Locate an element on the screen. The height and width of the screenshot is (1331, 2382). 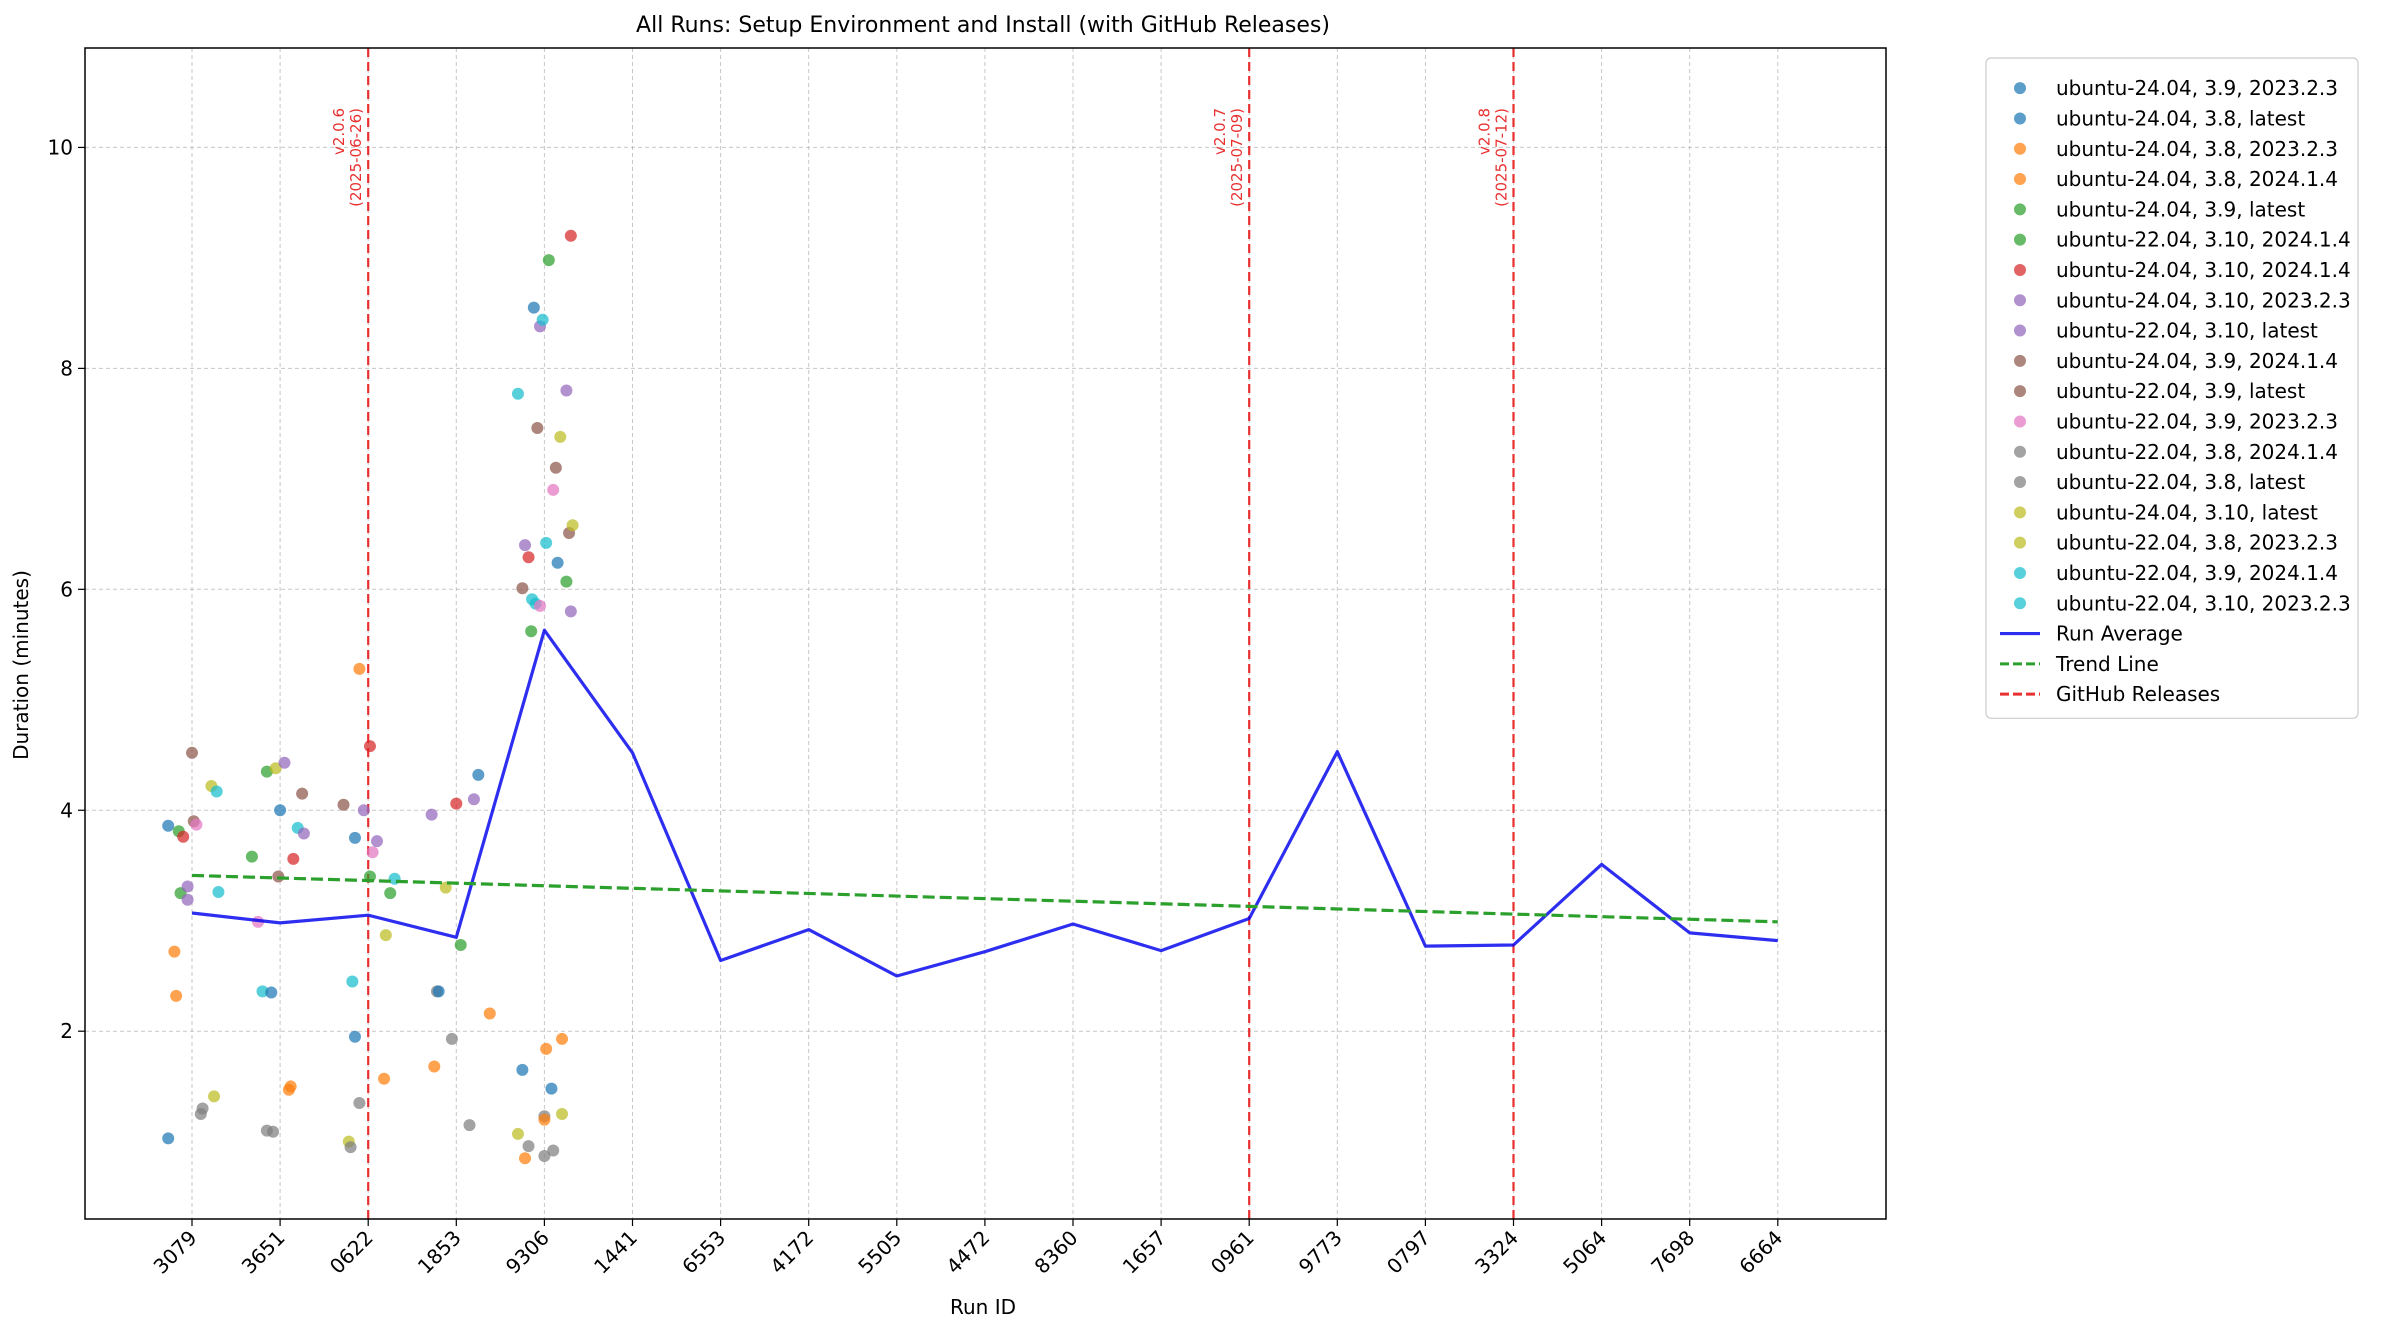
legend-box is located at coordinates (2172, 388).